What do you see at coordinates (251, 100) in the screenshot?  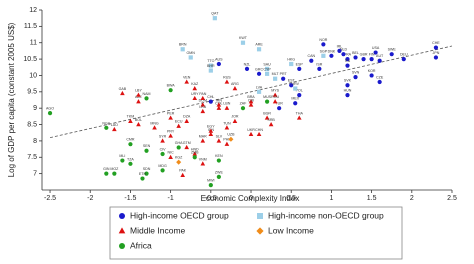 I see `point-label: CRI` at bounding box center [251, 100].